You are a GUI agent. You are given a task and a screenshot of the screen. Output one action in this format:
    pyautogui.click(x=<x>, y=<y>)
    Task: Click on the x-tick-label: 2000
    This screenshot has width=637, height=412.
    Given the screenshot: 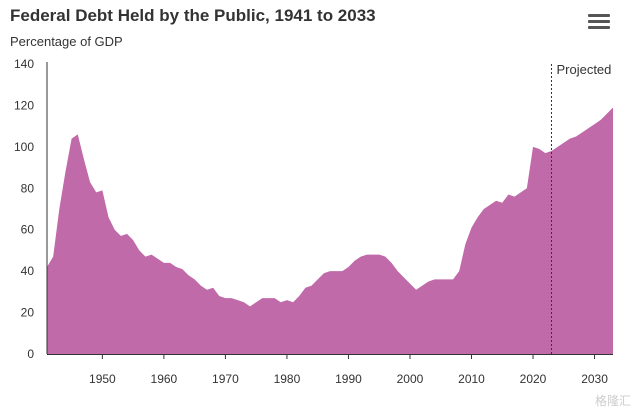 What is the action you would take?
    pyautogui.click(x=410, y=379)
    